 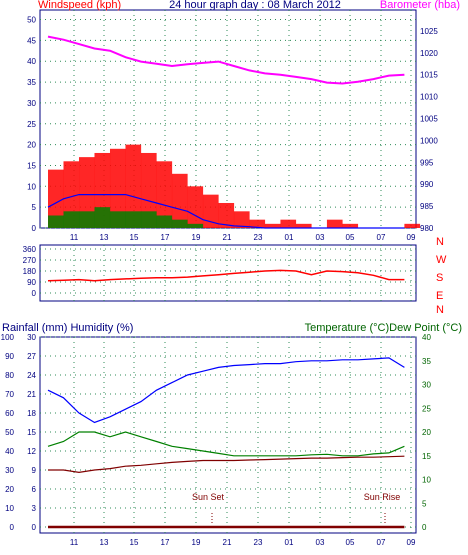 I want to click on humidity-tick-label: 21, so click(x=31, y=394).